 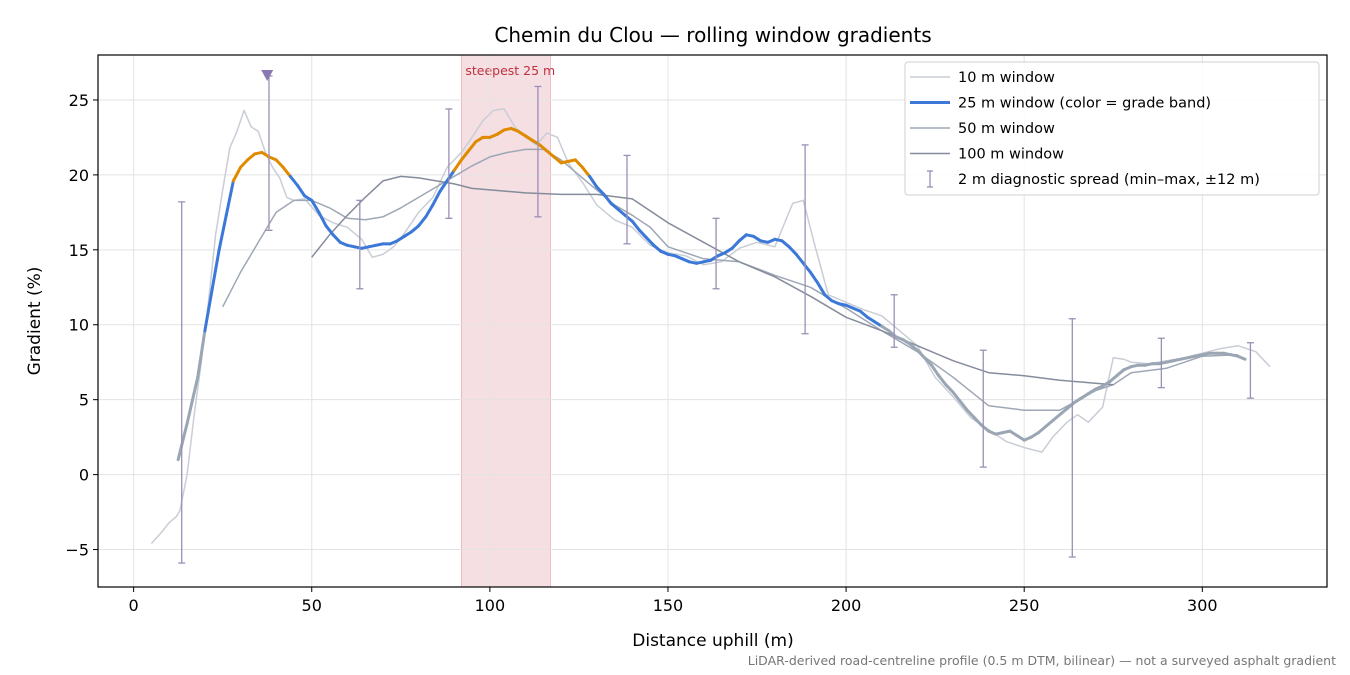 What do you see at coordinates (1024, 605) in the screenshot?
I see `x-tick-label: 250` at bounding box center [1024, 605].